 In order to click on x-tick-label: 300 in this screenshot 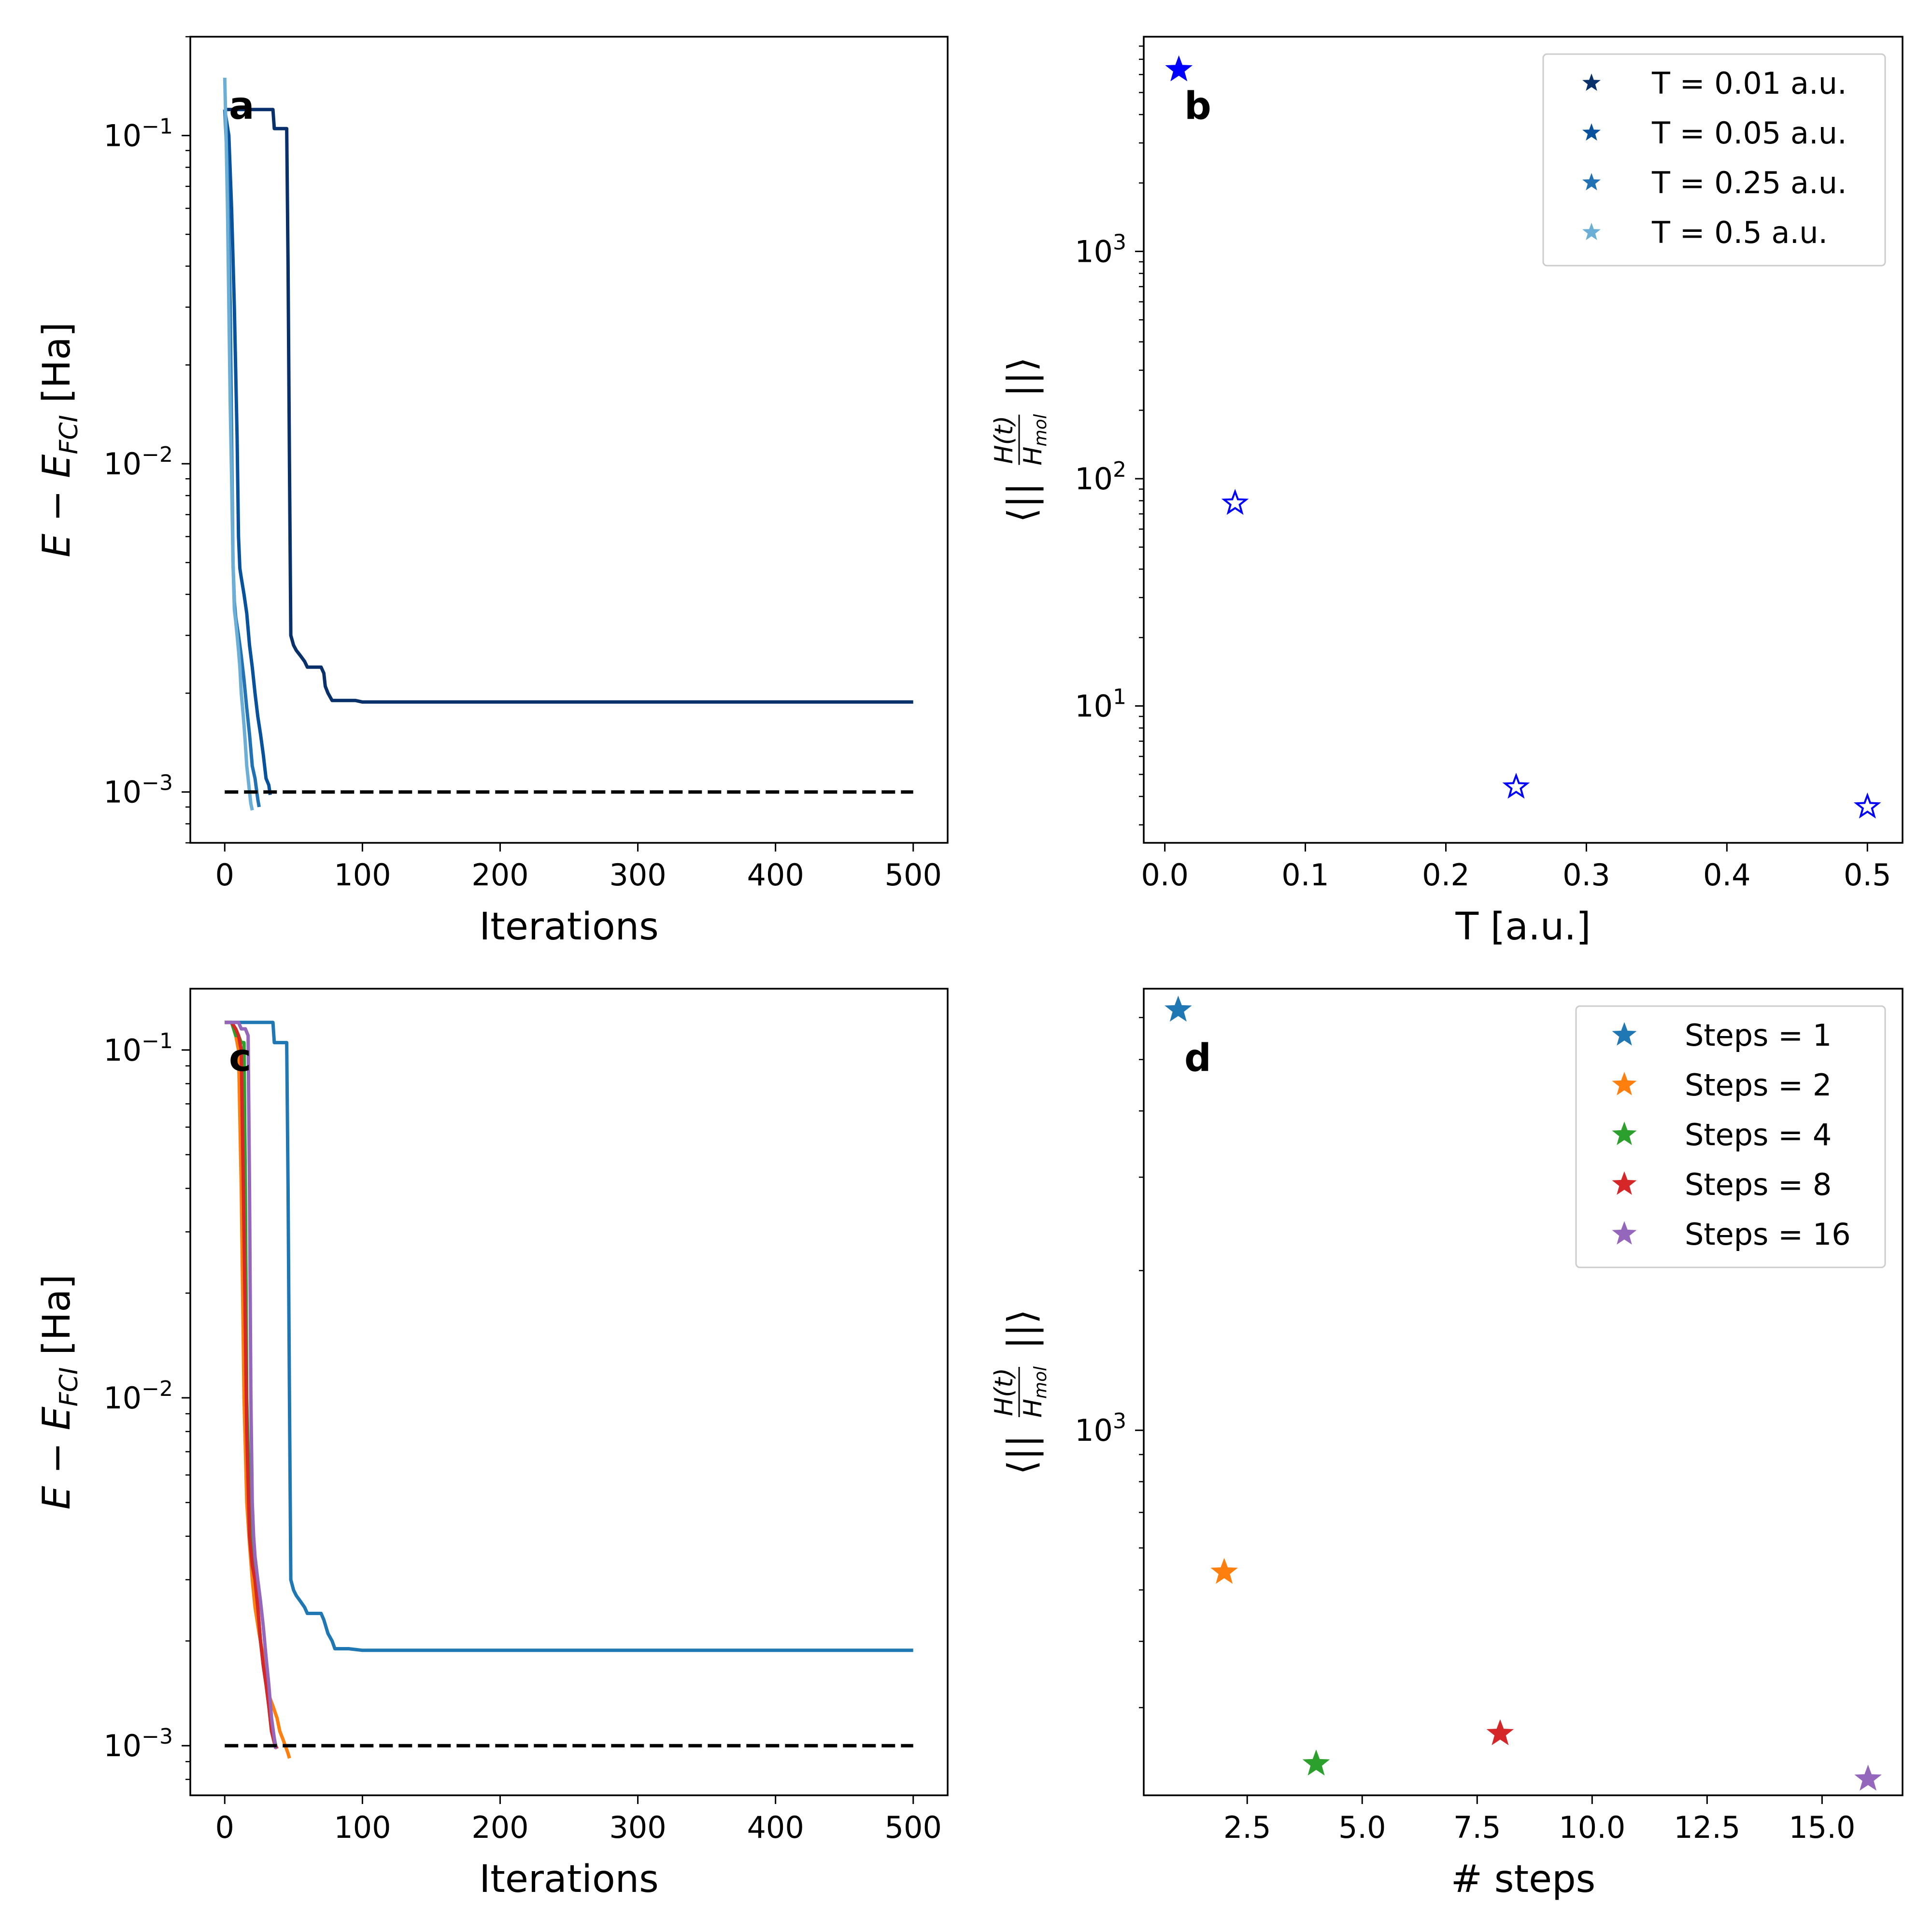, I will do `click(637, 1827)`.